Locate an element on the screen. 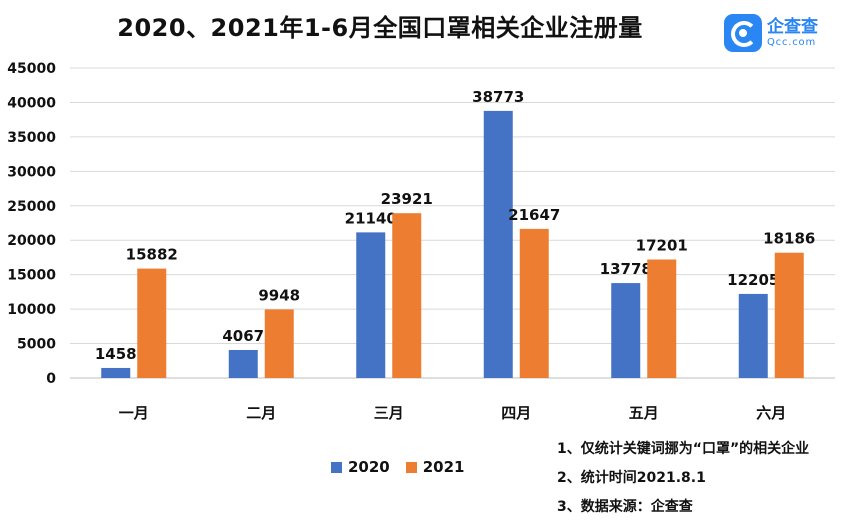  legend-item-2020: 2020 is located at coordinates (360, 467).